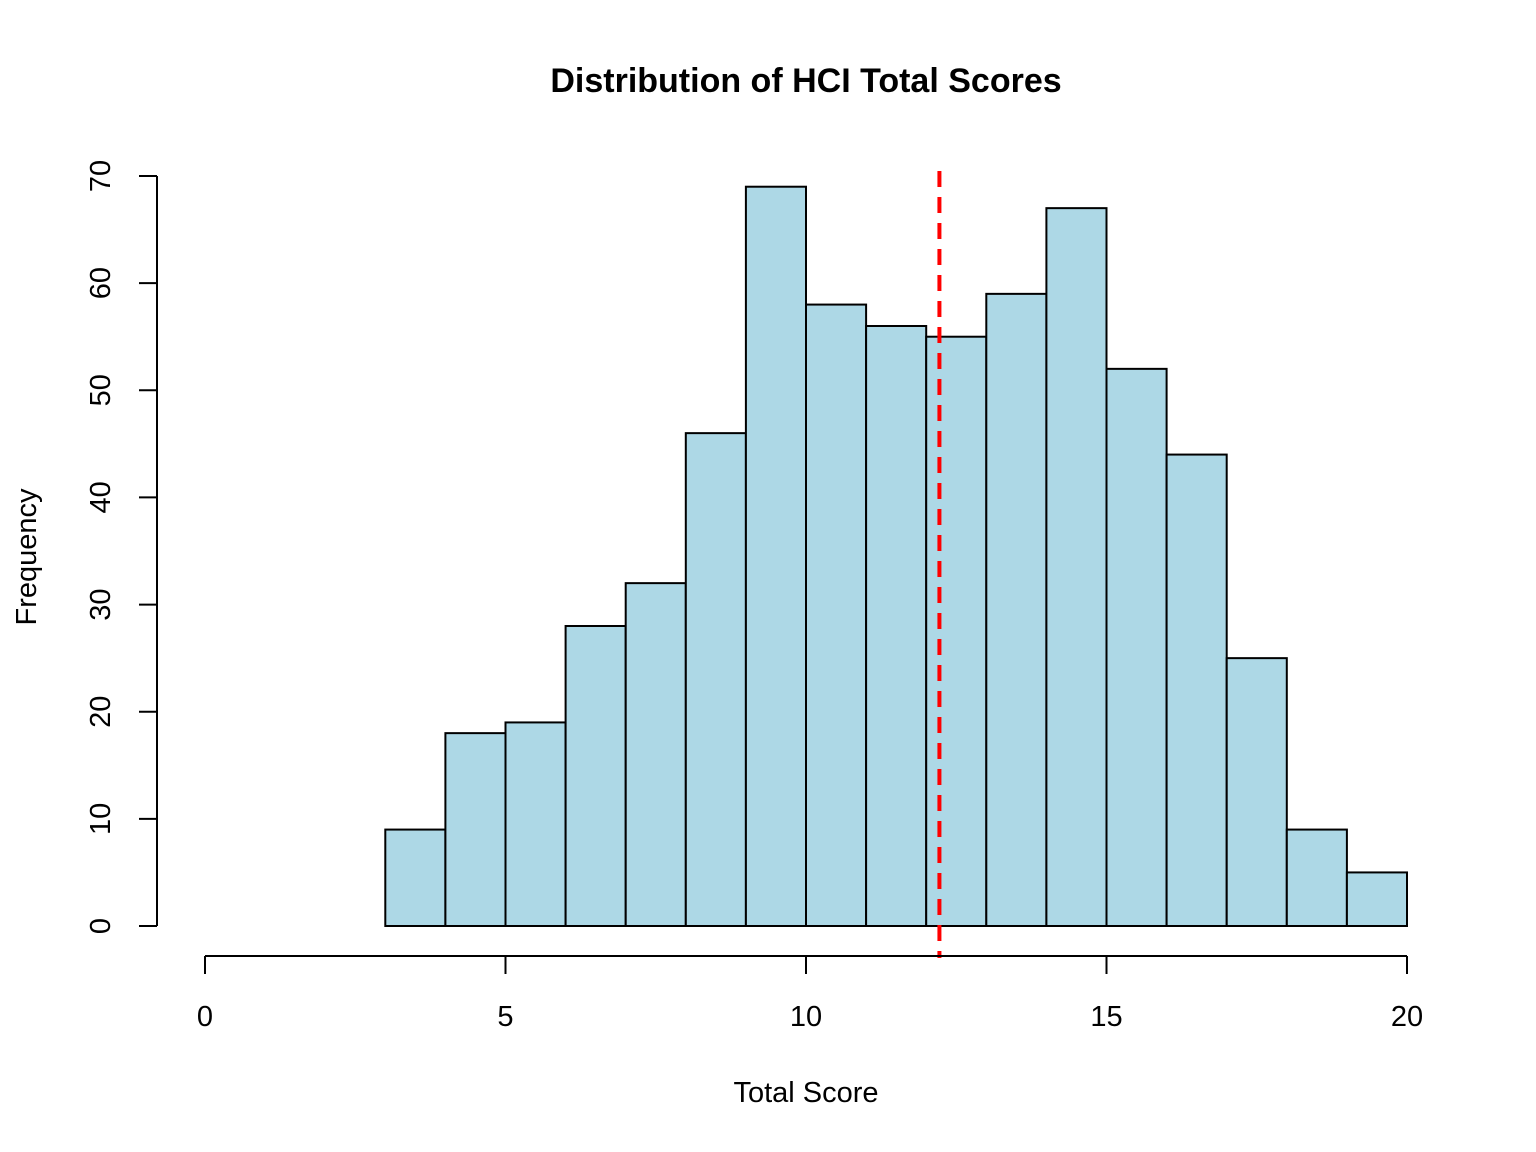 This screenshot has height=1152, width=1536. What do you see at coordinates (1407, 1017) in the screenshot?
I see `x-tick-label-20: 20` at bounding box center [1407, 1017].